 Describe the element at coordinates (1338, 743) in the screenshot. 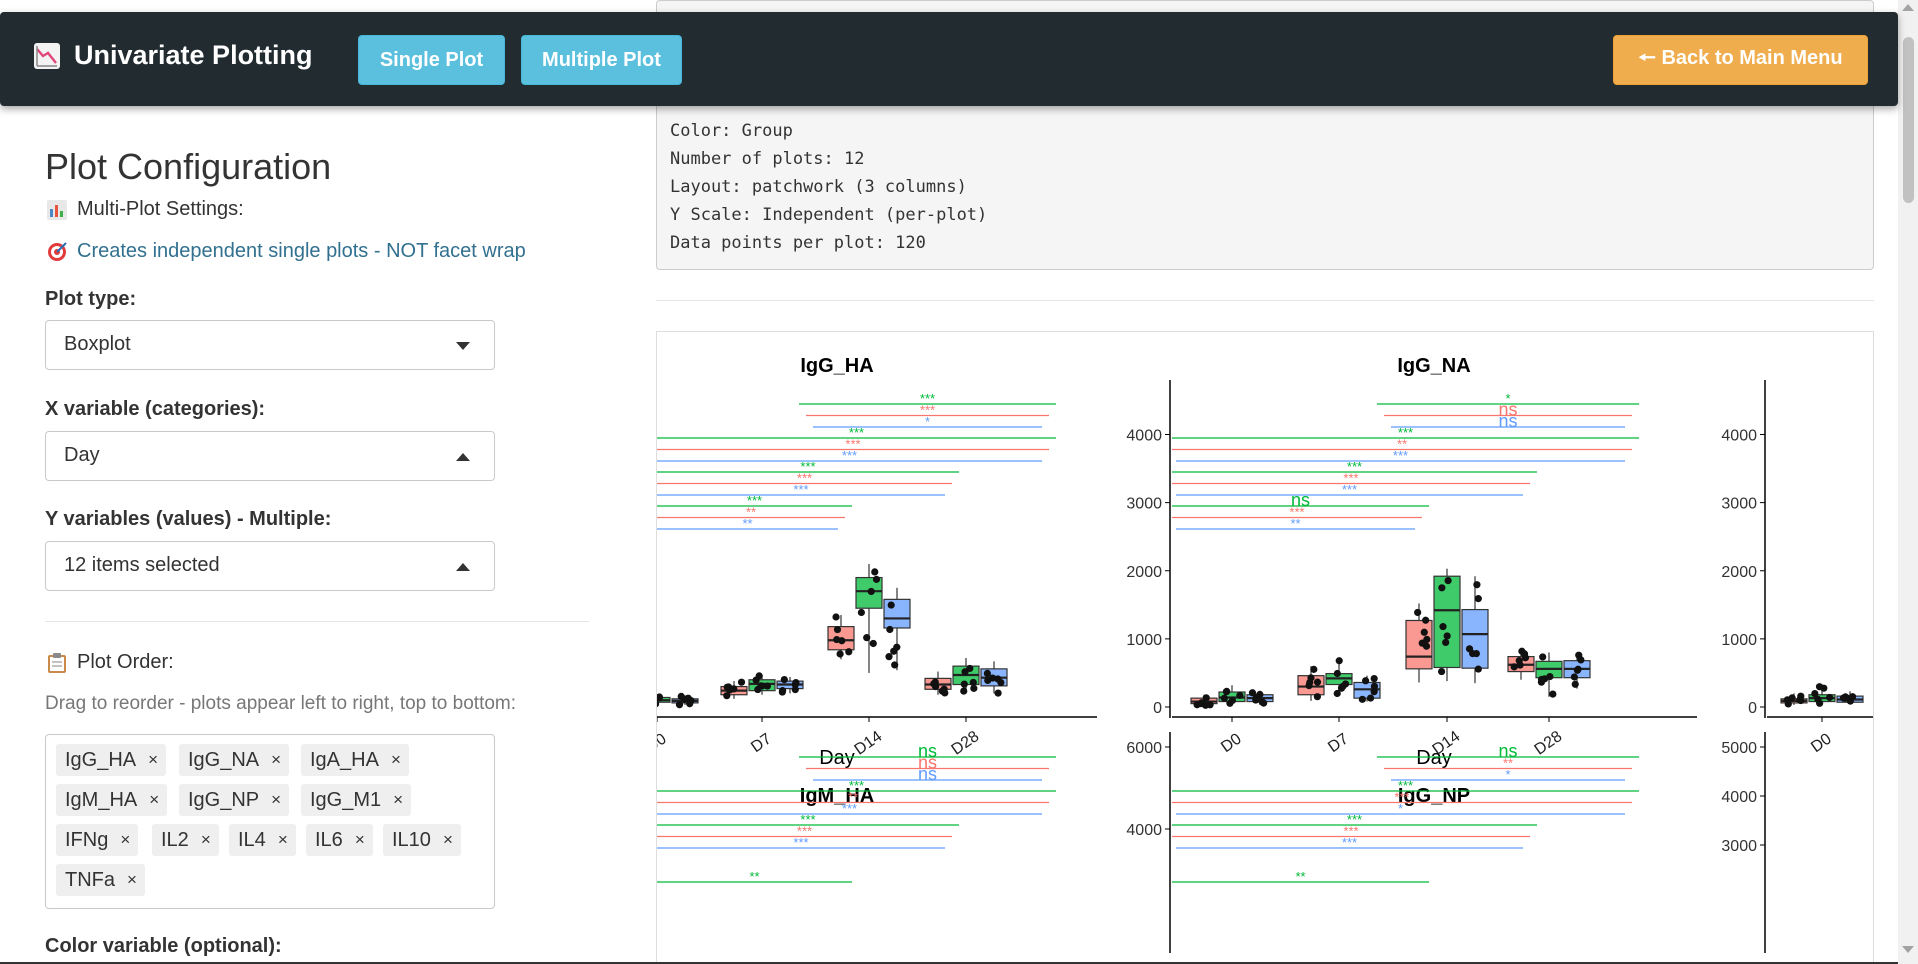

I see `x-tick-label: D7` at that location.